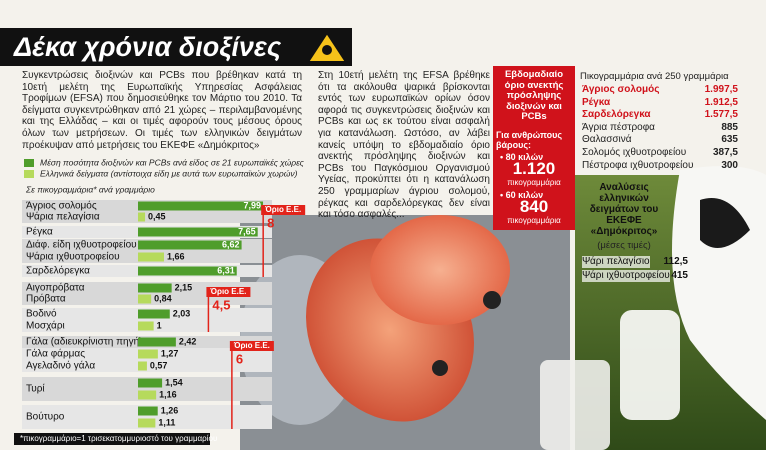  Describe the element at coordinates (534, 182) in the screenshot. I see `unit: πικογραμμάρια` at that location.